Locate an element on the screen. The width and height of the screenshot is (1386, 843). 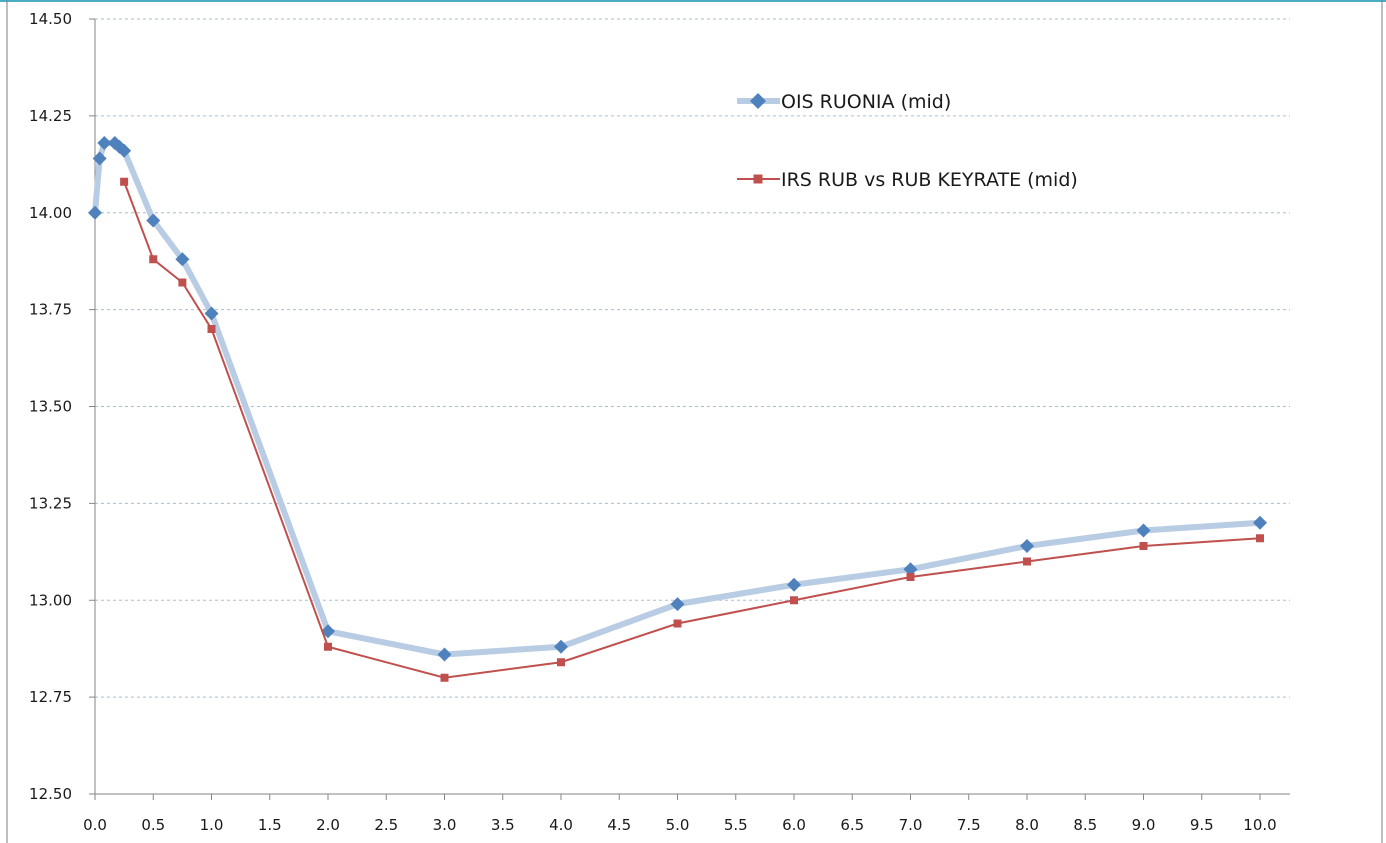
x-tick-label: 1.0 is located at coordinates (212, 825).